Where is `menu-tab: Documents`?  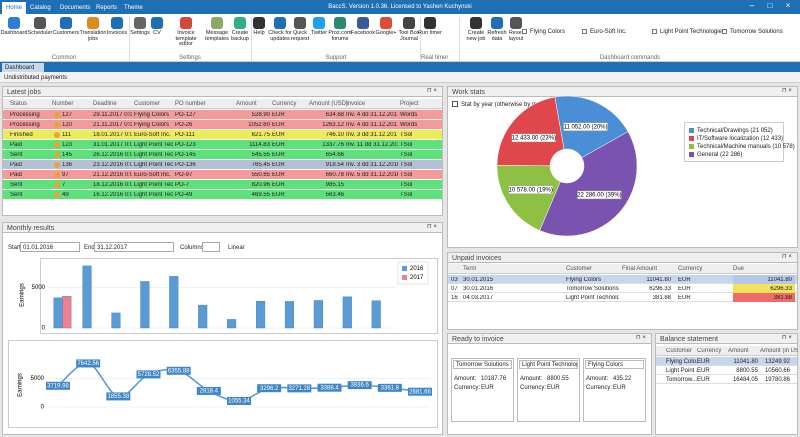
menu-tab: Documents is located at coordinates (75, 8).